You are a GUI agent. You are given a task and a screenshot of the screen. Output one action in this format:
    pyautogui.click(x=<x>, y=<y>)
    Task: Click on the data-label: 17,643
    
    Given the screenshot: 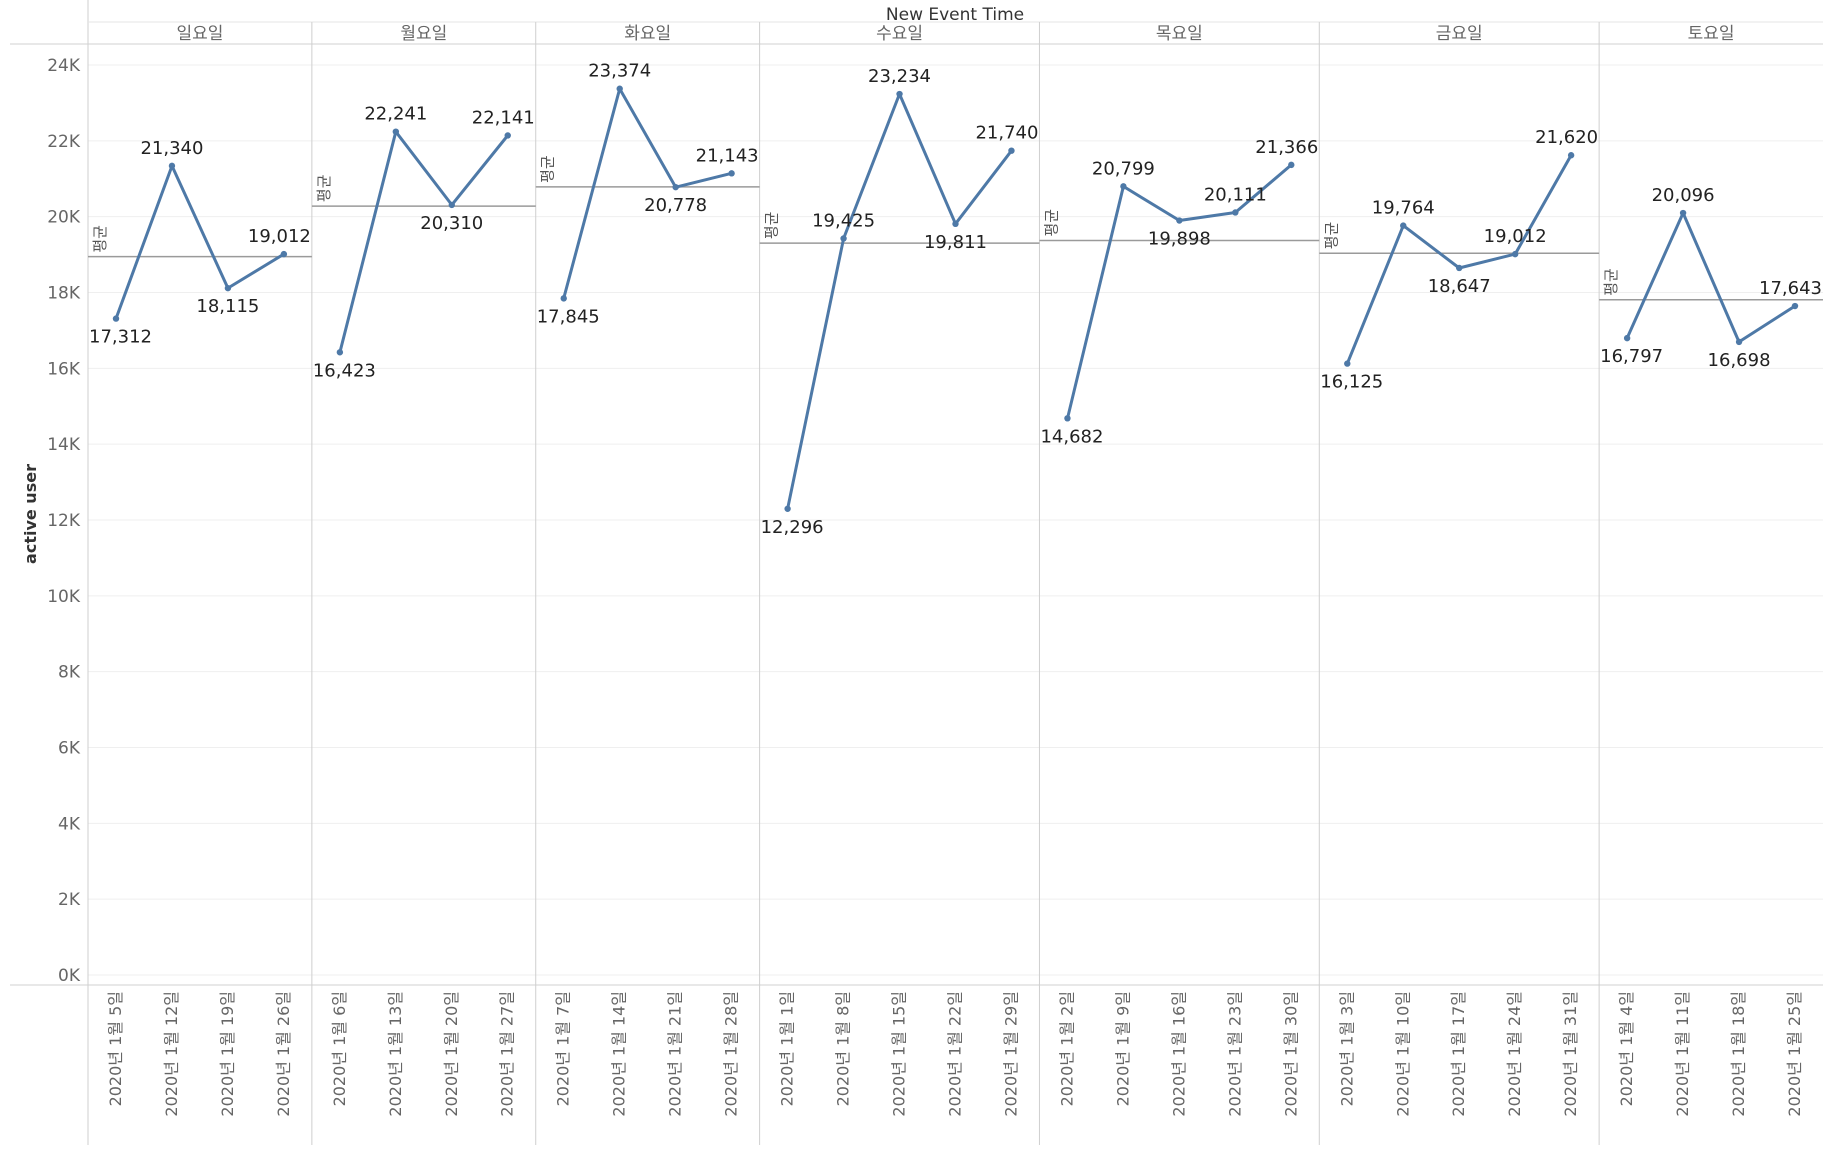 What is the action you would take?
    pyautogui.click(x=1790, y=288)
    